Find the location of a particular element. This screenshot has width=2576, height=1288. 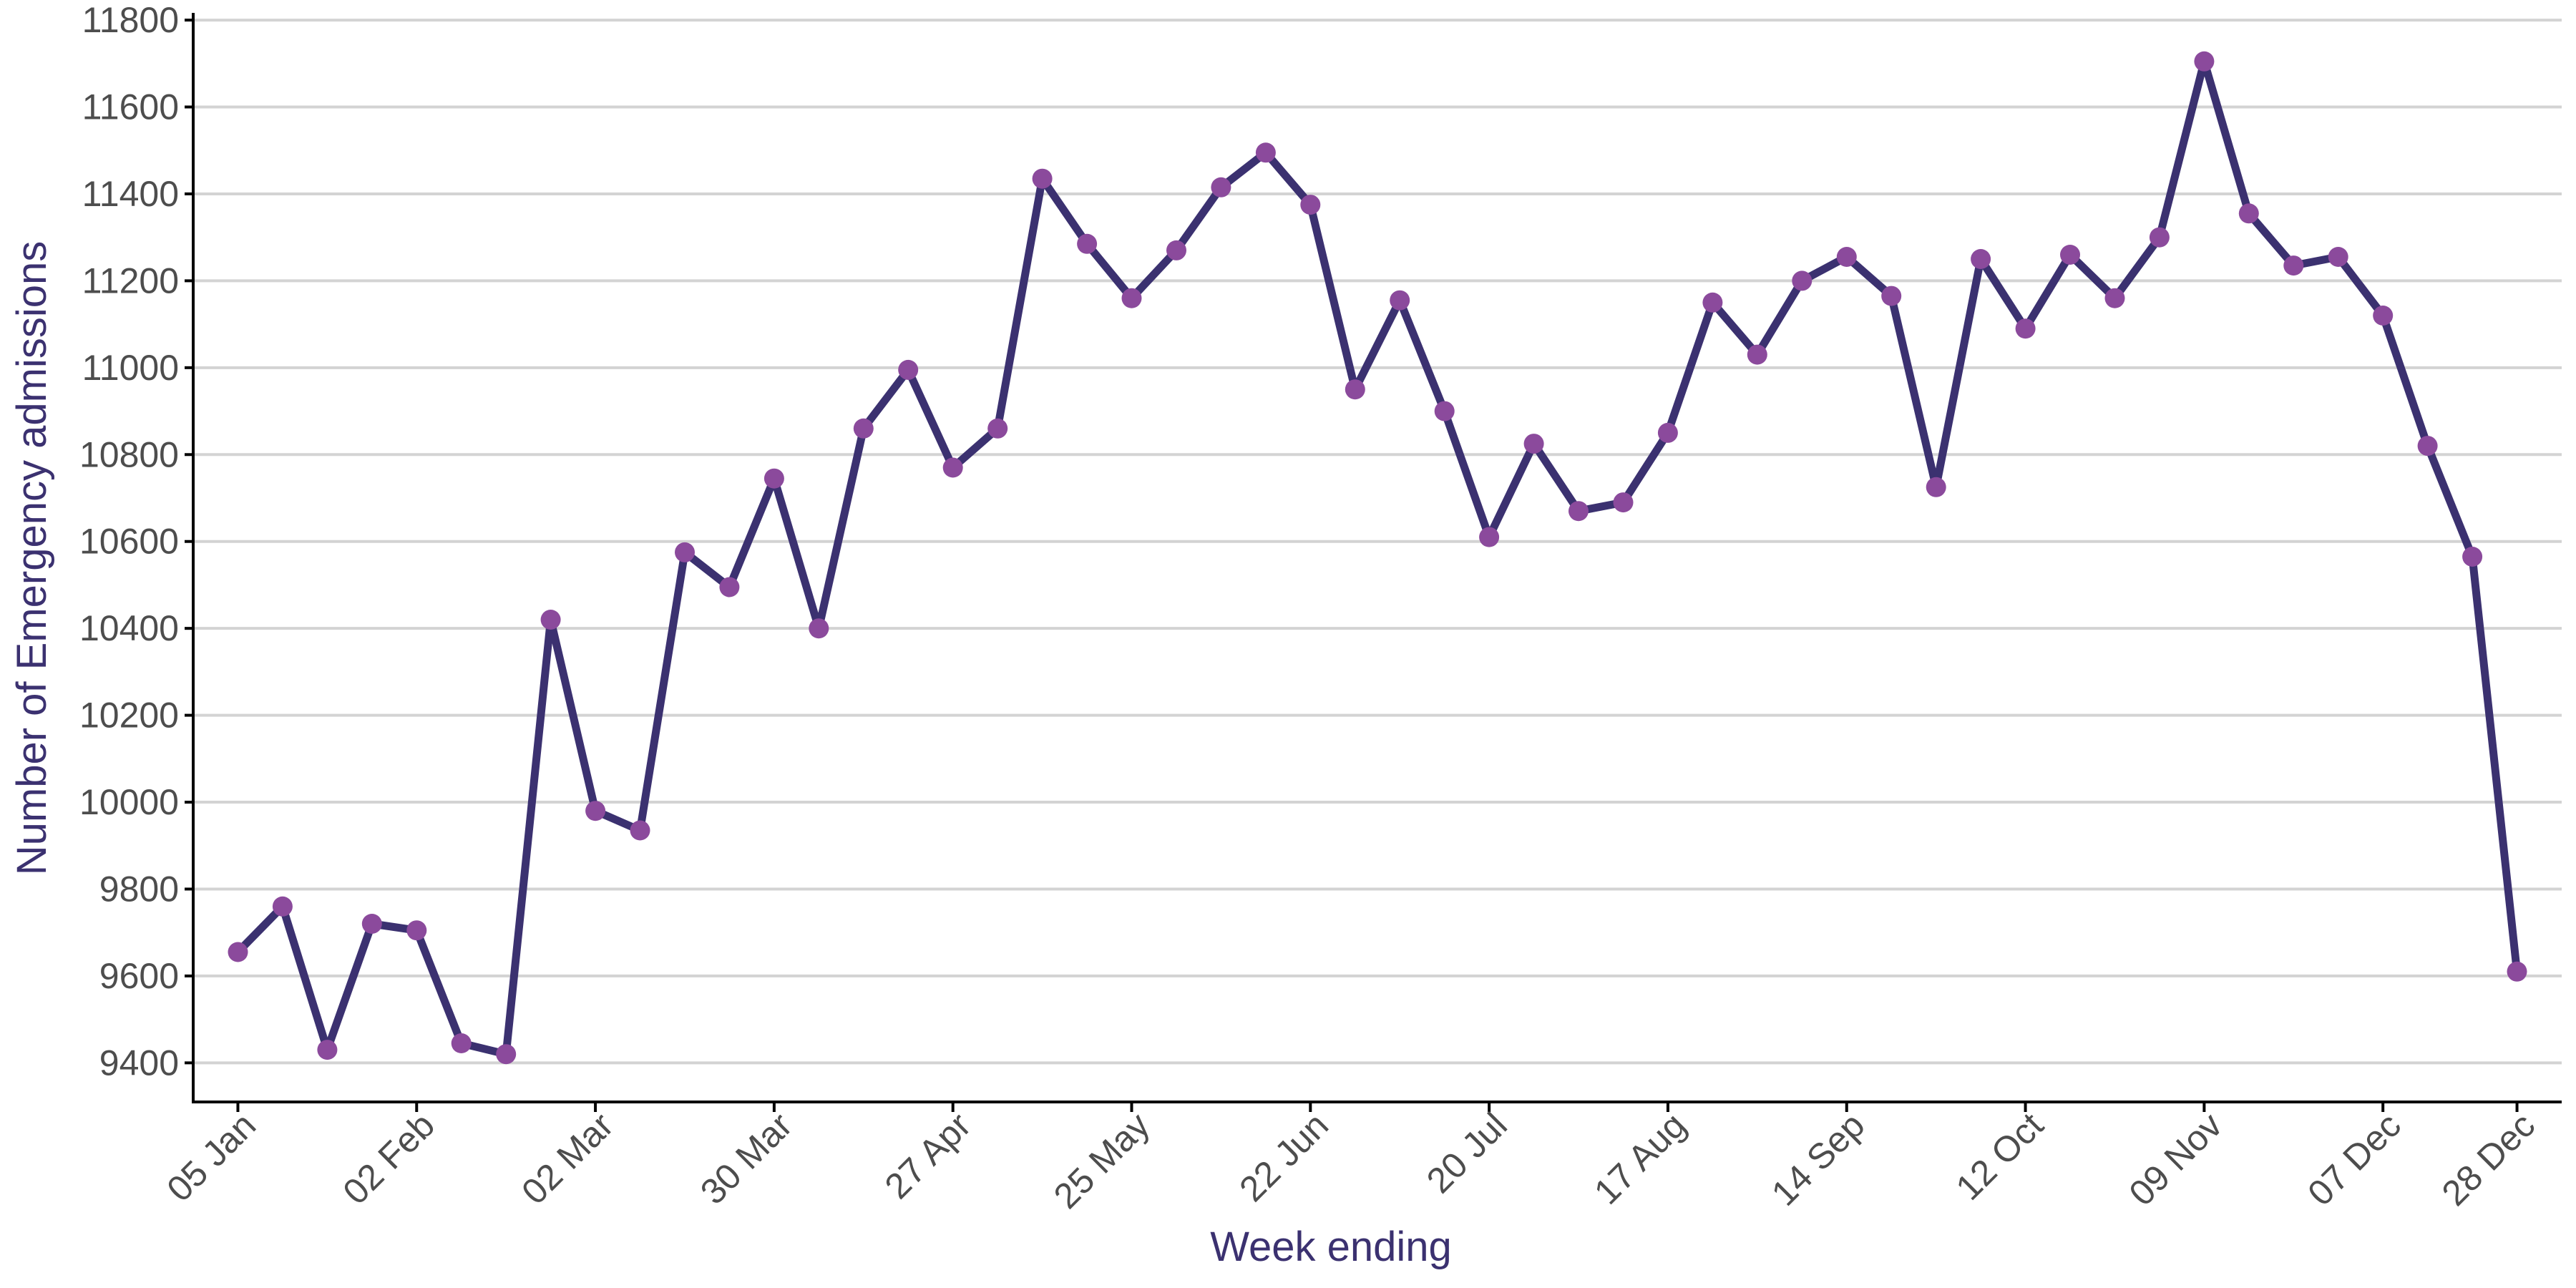

x-tick-label: 02 Mar is located at coordinates (567, 1158).